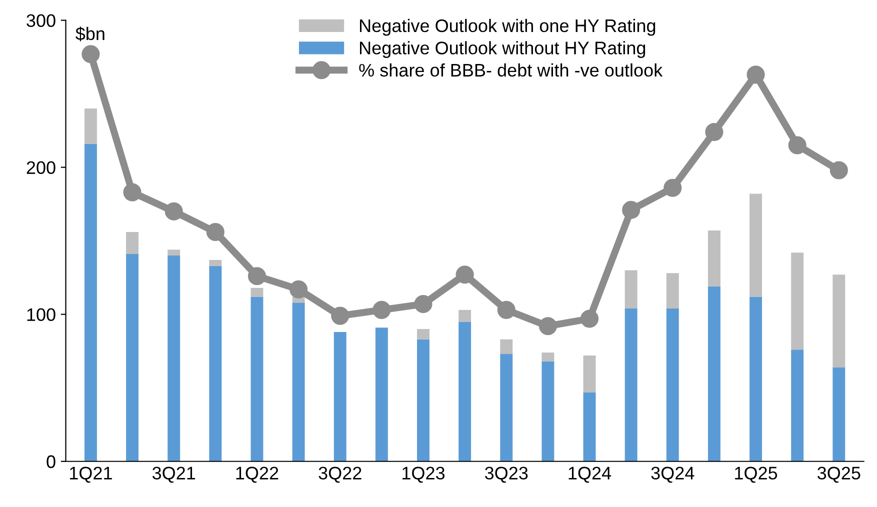 The height and width of the screenshot is (507, 877). What do you see at coordinates (91, 474) in the screenshot?
I see `x-tick-label: 1Q21` at bounding box center [91, 474].